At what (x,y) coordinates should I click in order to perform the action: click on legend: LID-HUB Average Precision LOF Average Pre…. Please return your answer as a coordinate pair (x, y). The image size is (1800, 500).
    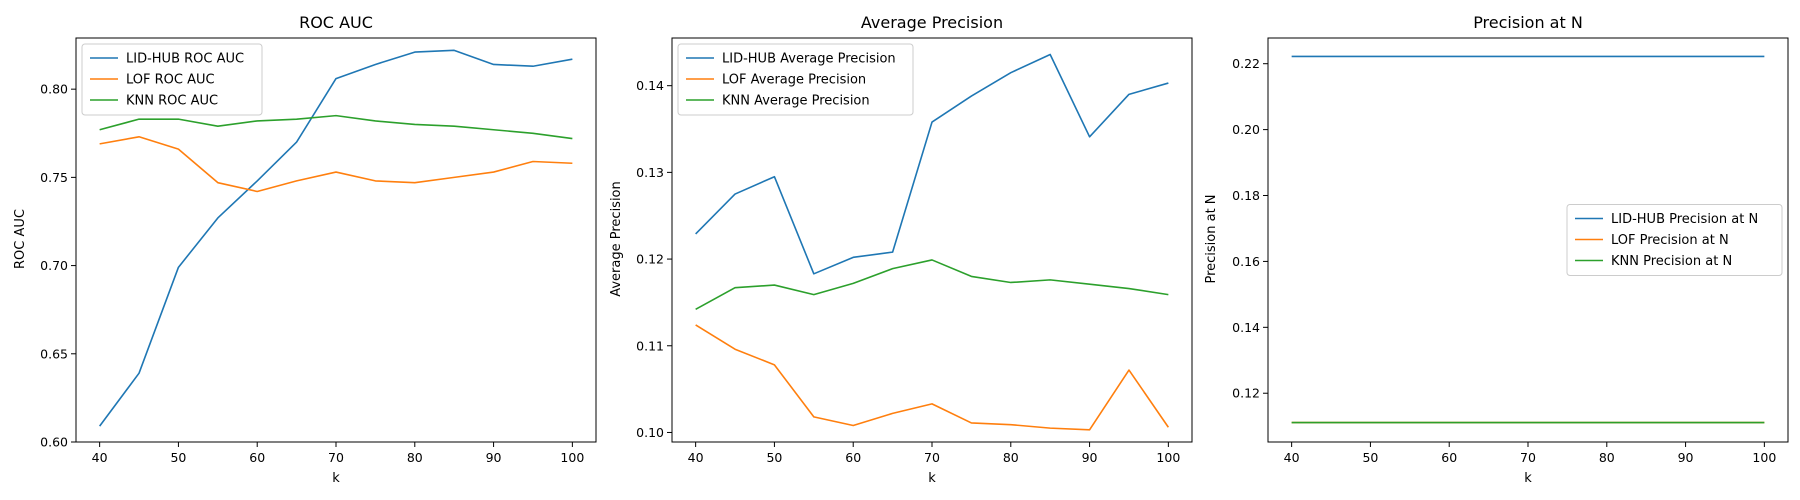
    Looking at the image, I should click on (795, 79).